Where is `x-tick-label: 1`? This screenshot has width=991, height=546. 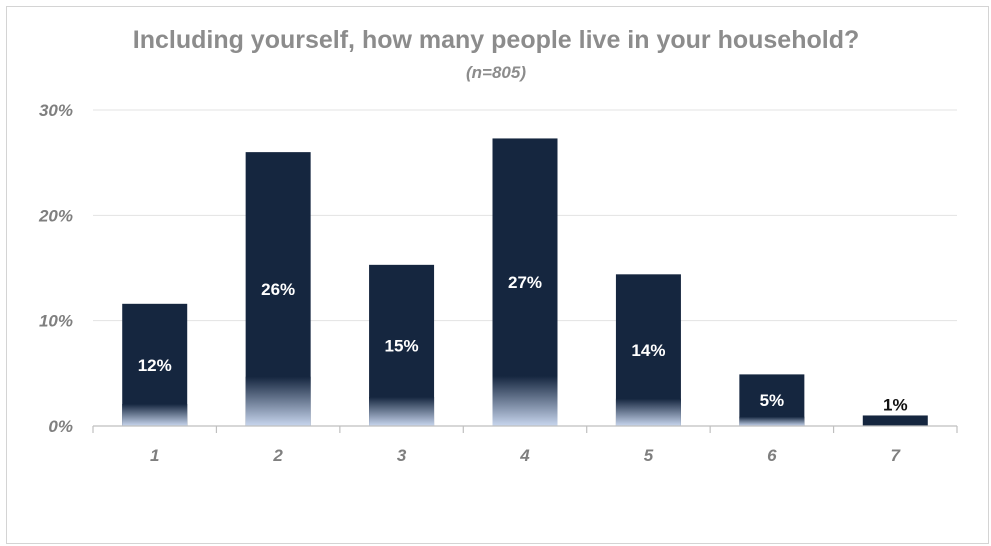 x-tick-label: 1 is located at coordinates (154, 455).